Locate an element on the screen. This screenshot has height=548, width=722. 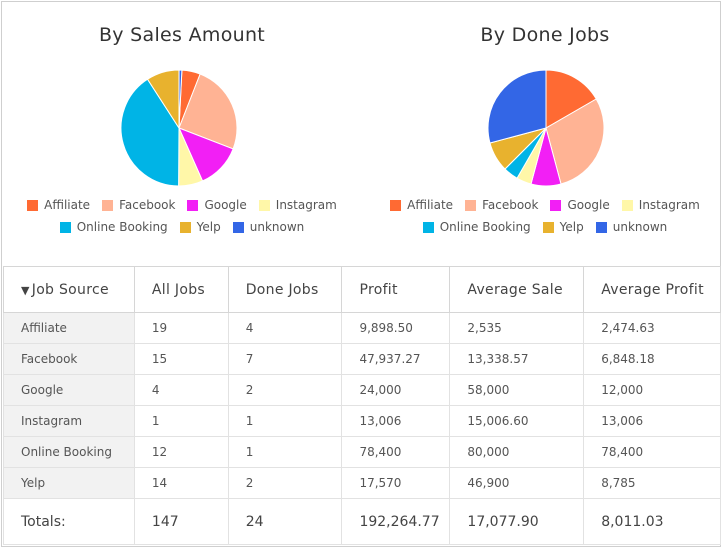
table-row: Yelp 14 2 17,570 46,900 8,785 is located at coordinates (362, 483).